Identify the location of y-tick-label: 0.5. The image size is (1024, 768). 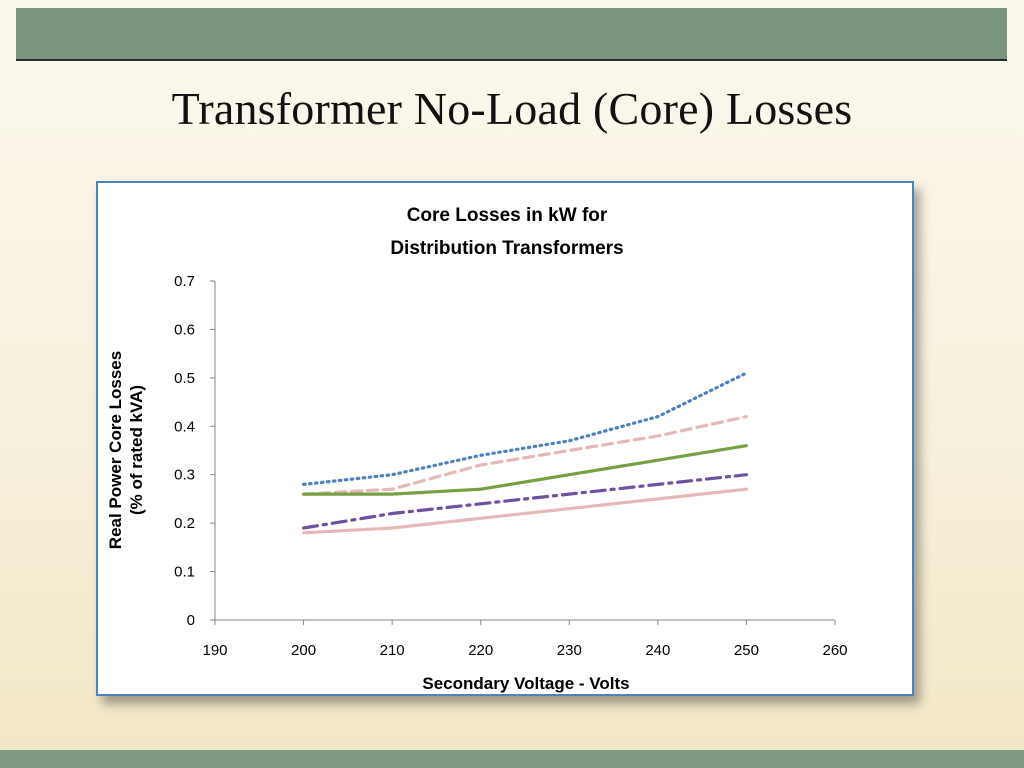
(184, 378).